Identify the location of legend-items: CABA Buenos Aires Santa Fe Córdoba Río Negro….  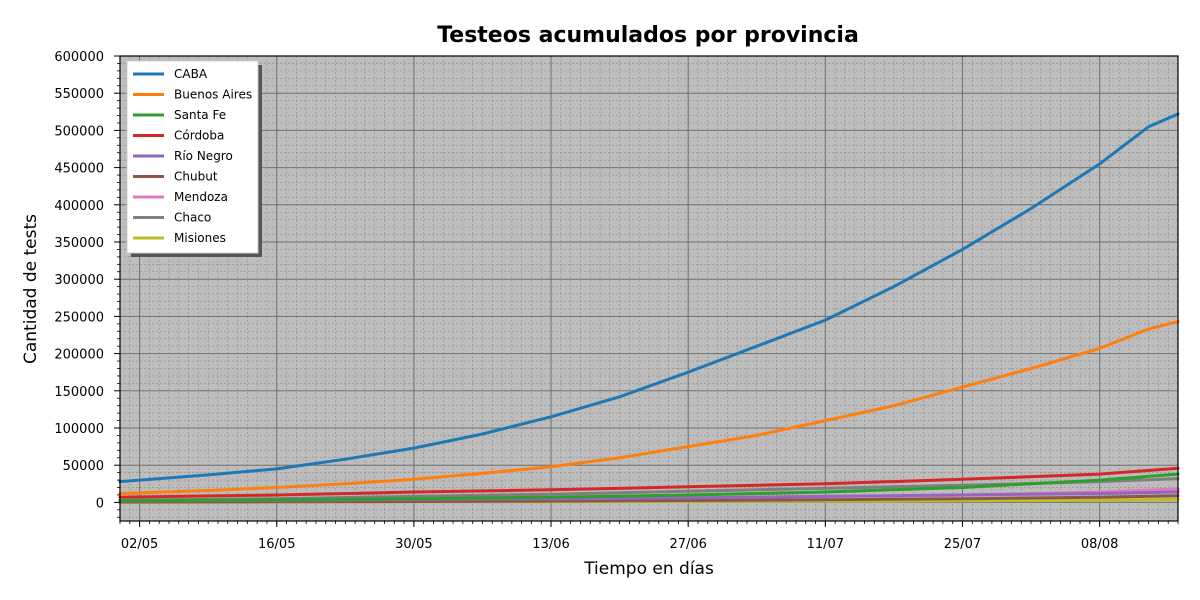
(192, 156).